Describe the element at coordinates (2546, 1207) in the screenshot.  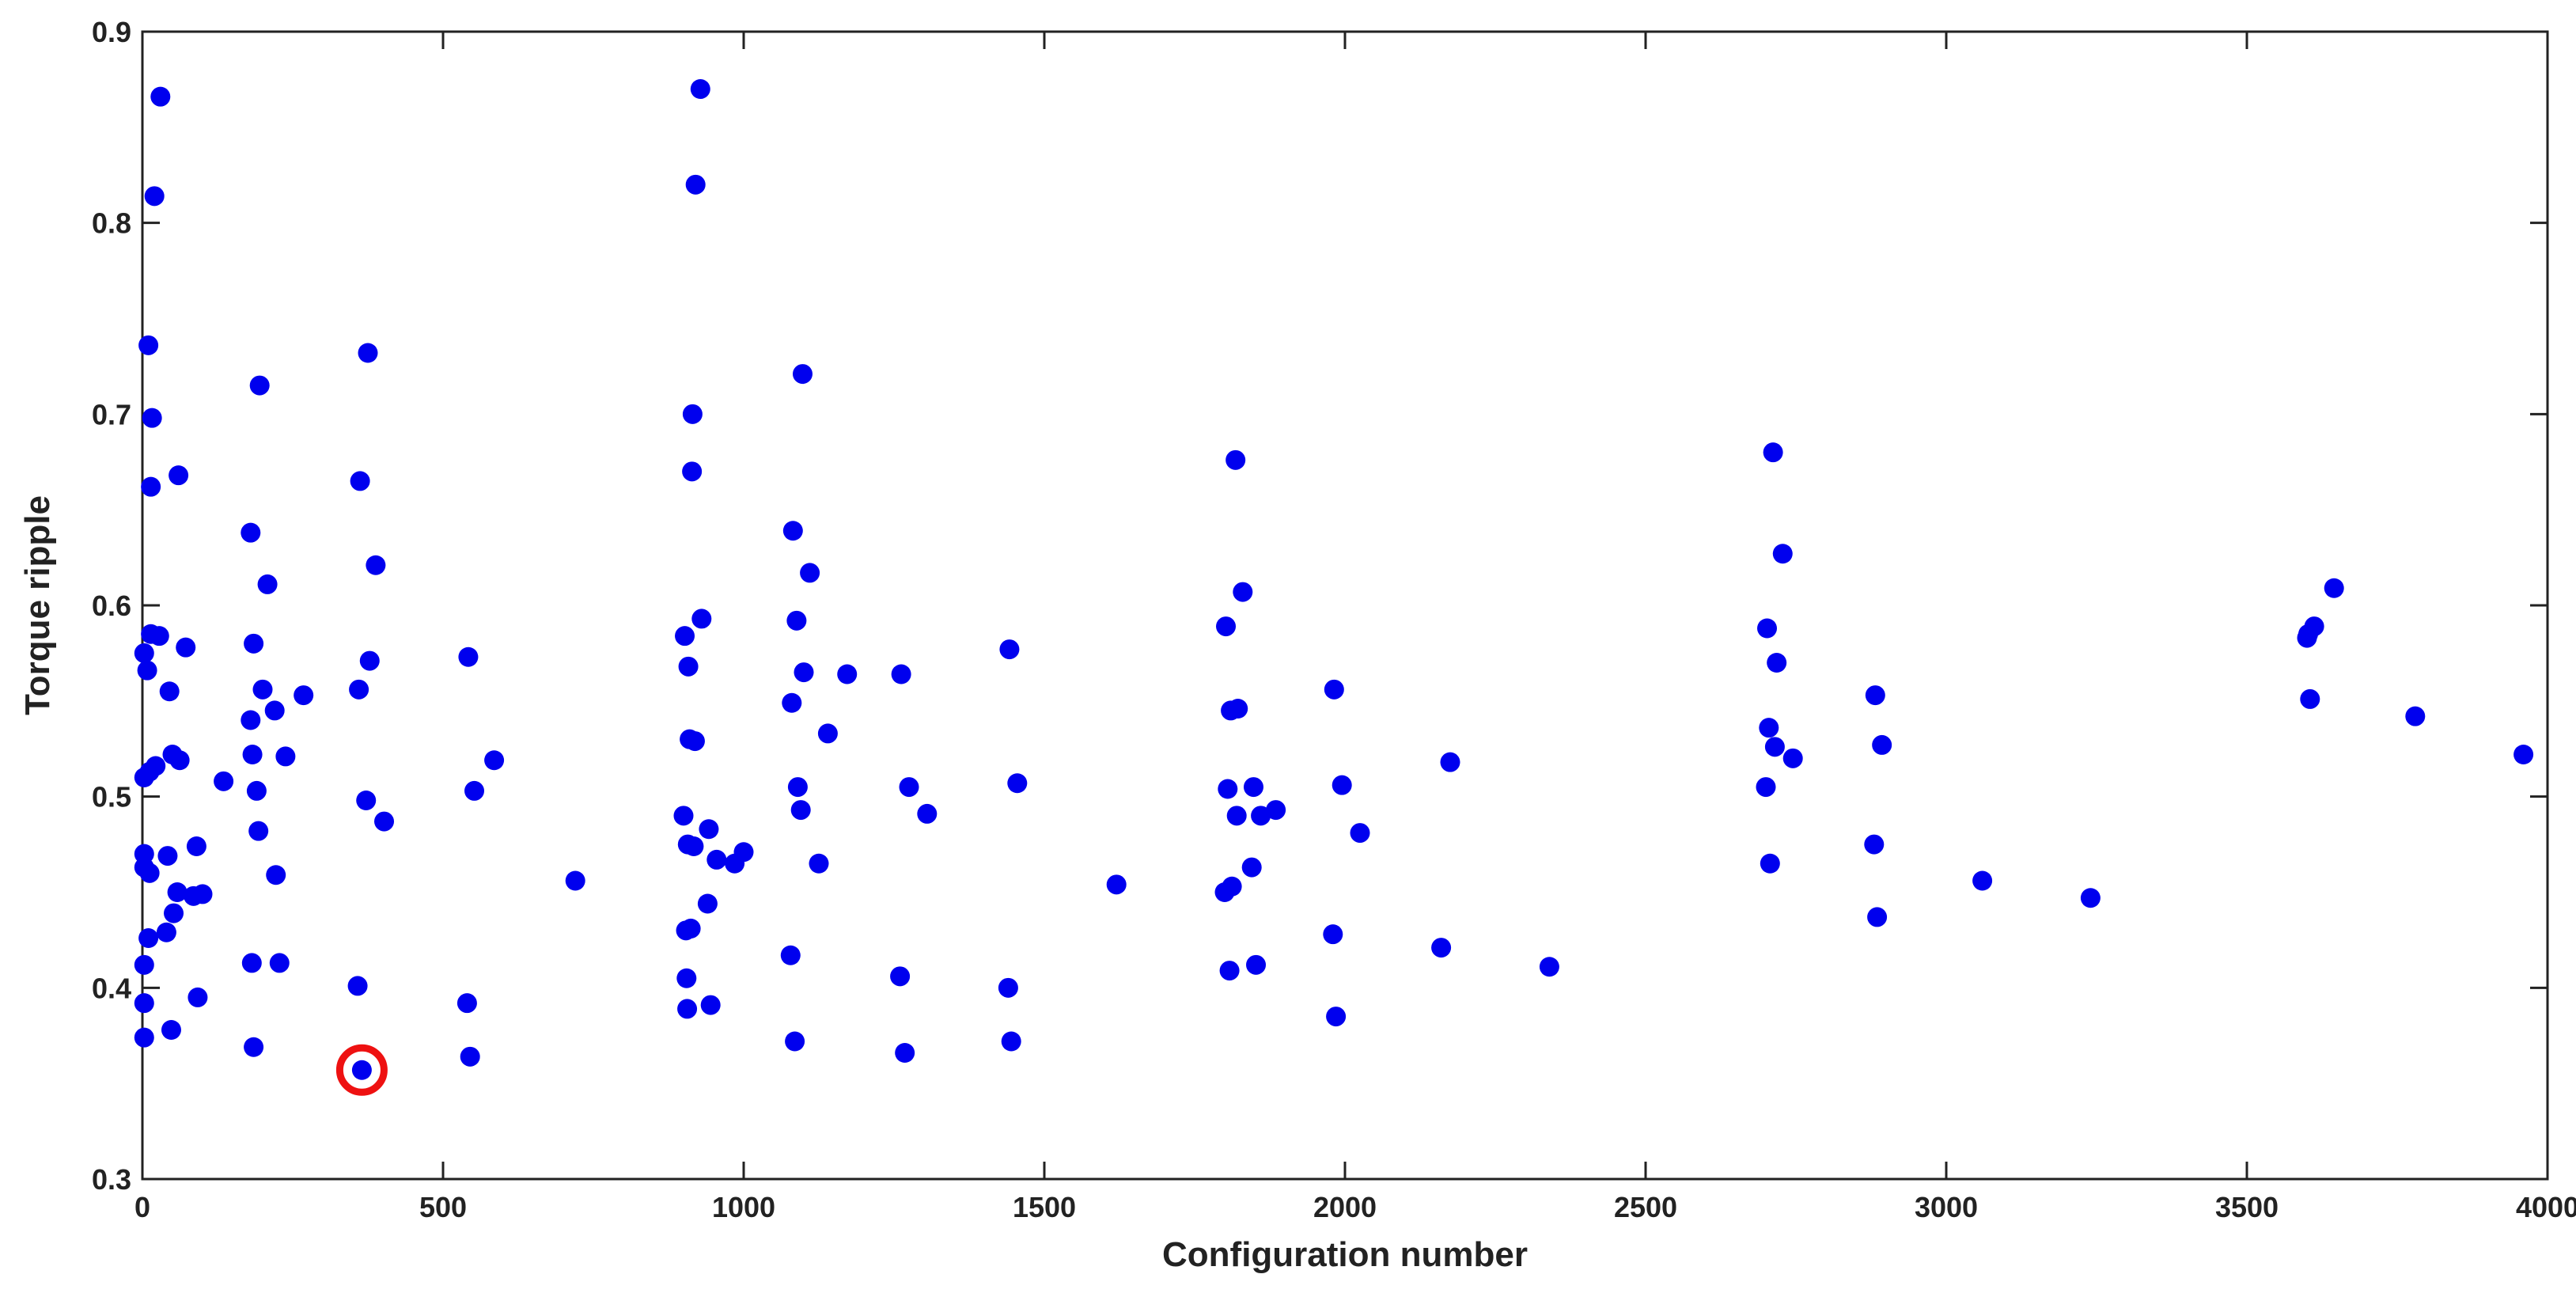
I see `x-tick-label: 4000` at that location.